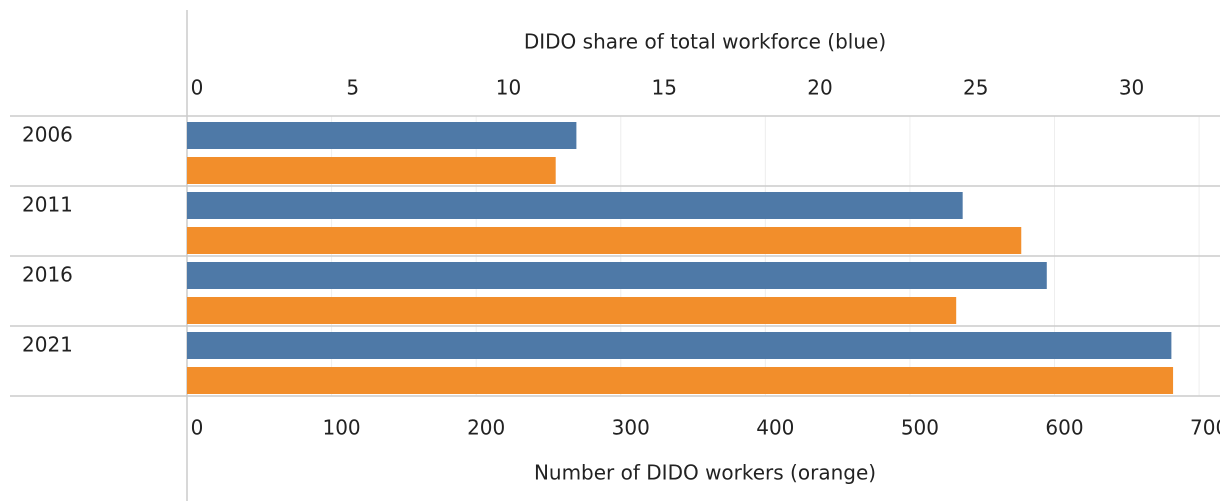 Image resolution: width=1220 pixels, height=501 pixels. I want to click on x2-tick-label: 15, so click(664, 88).